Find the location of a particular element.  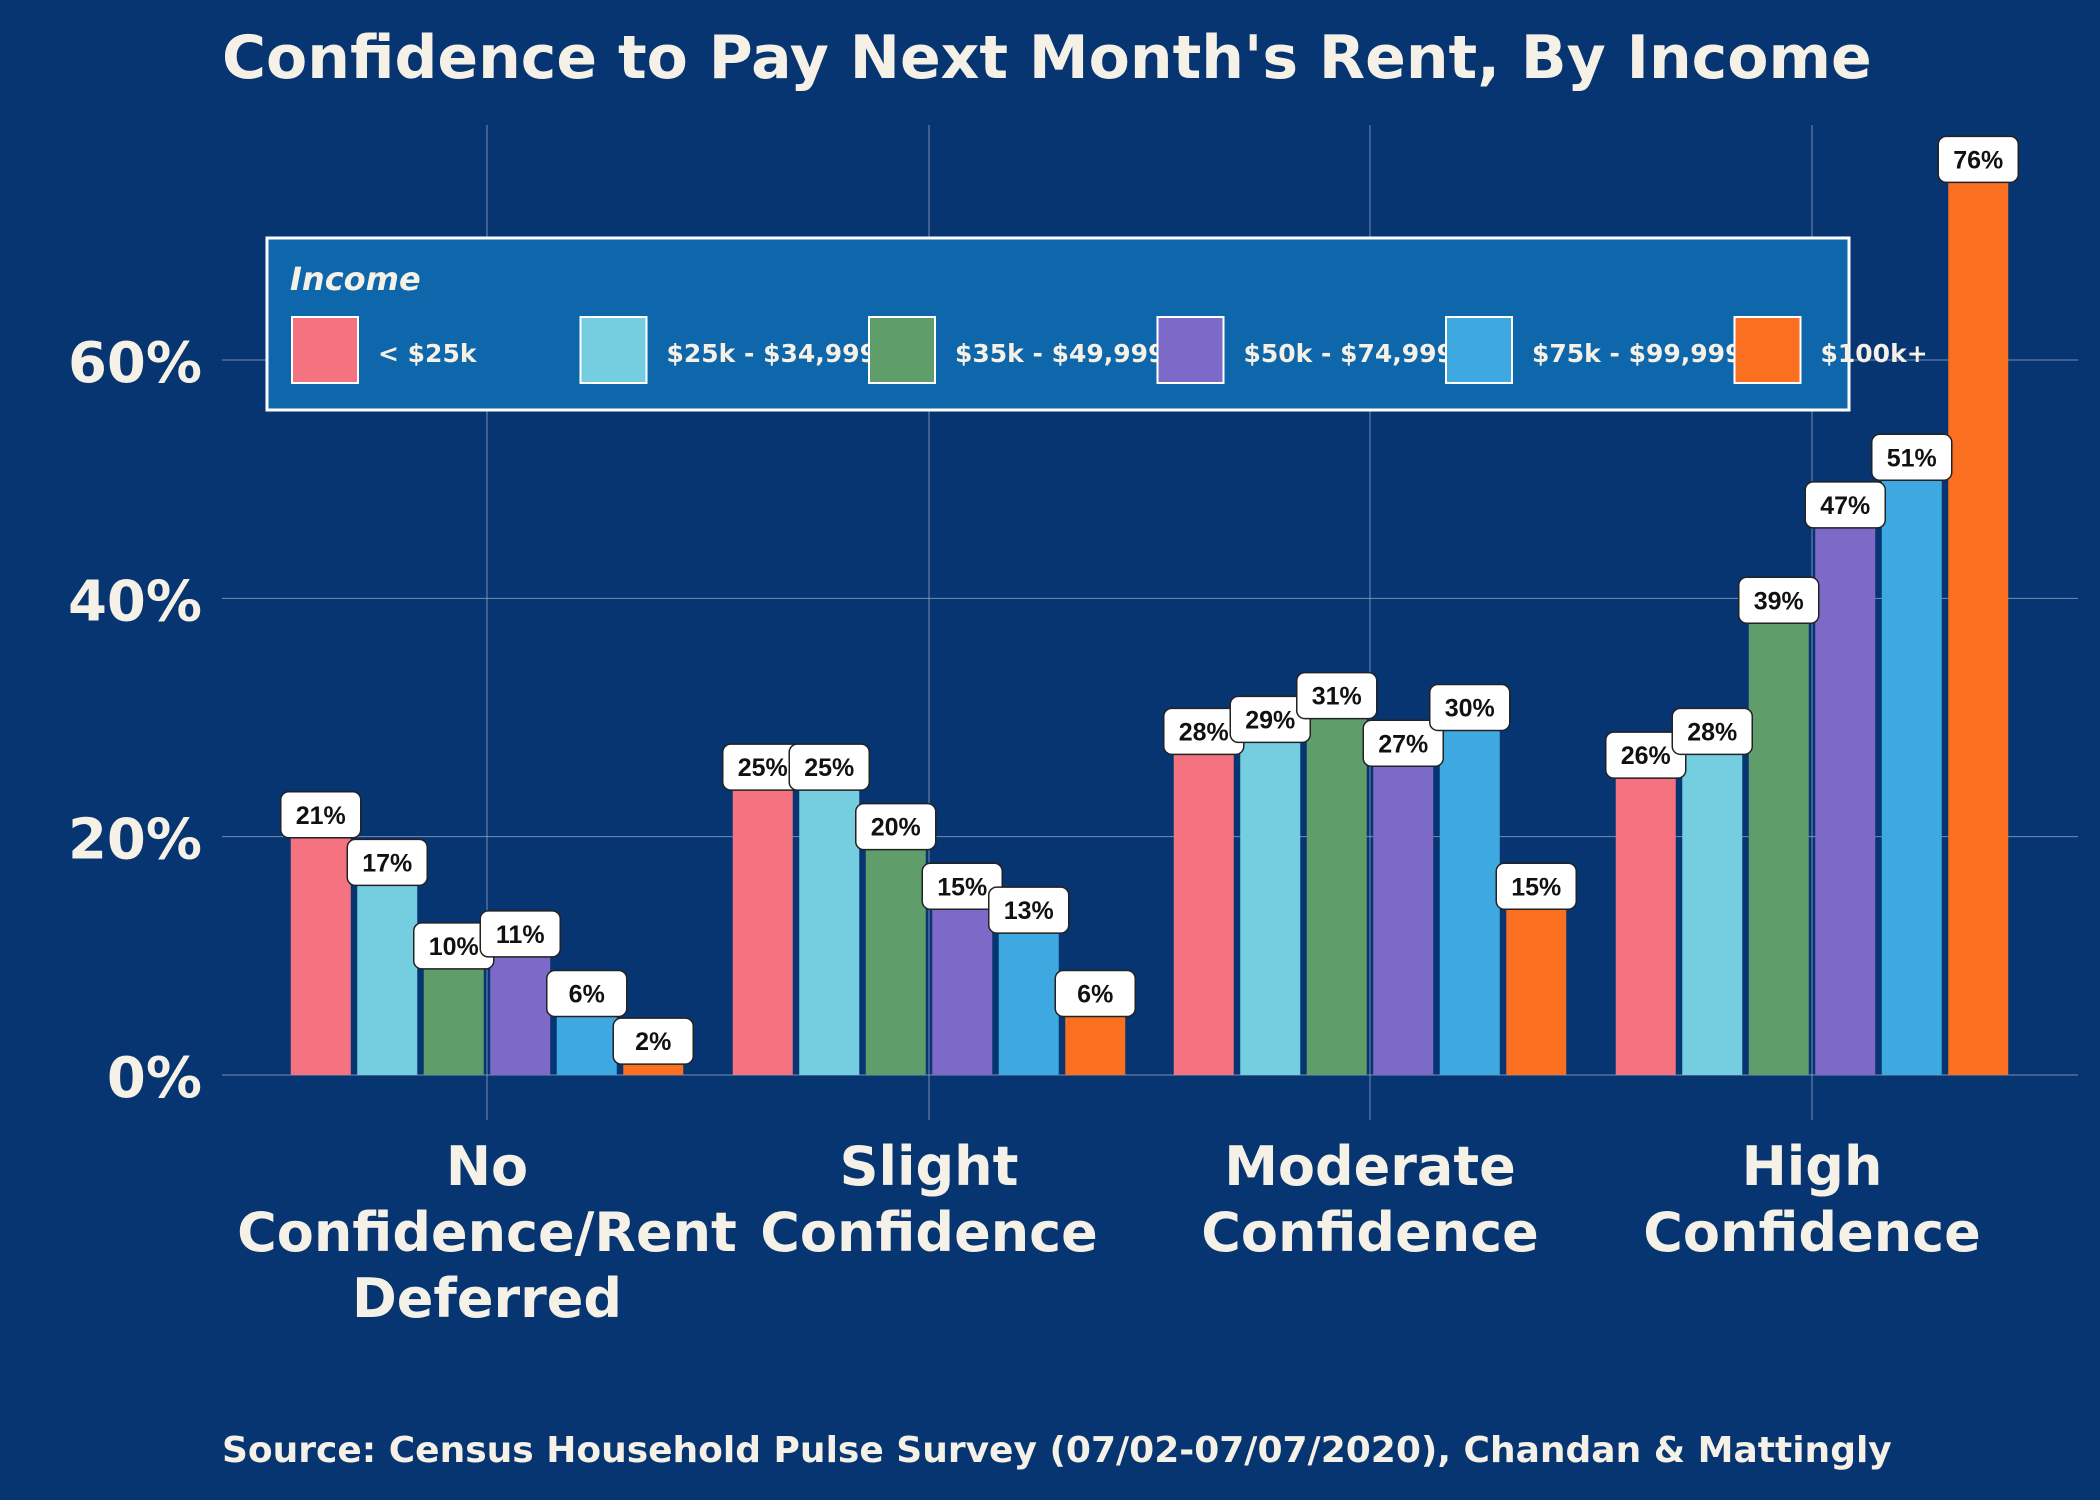

data-label: 10% is located at coordinates (454, 947).